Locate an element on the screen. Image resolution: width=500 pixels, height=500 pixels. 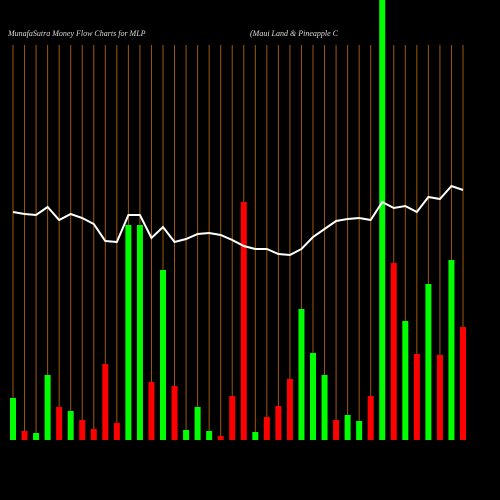
price-line is located at coordinates (238, 220).